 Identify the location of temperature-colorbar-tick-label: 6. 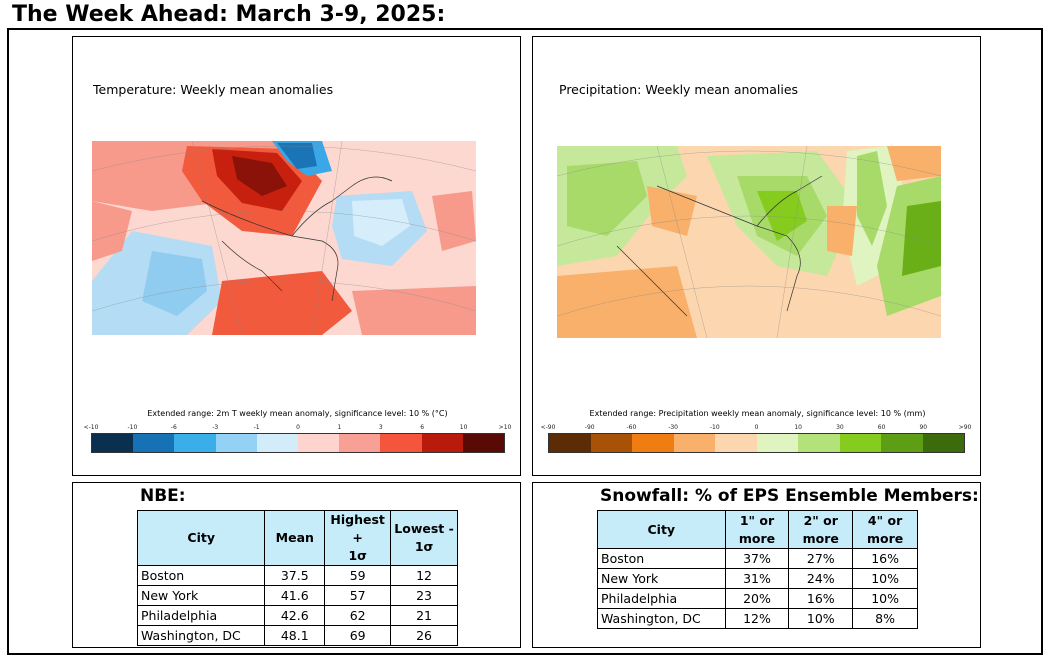
(422, 427).